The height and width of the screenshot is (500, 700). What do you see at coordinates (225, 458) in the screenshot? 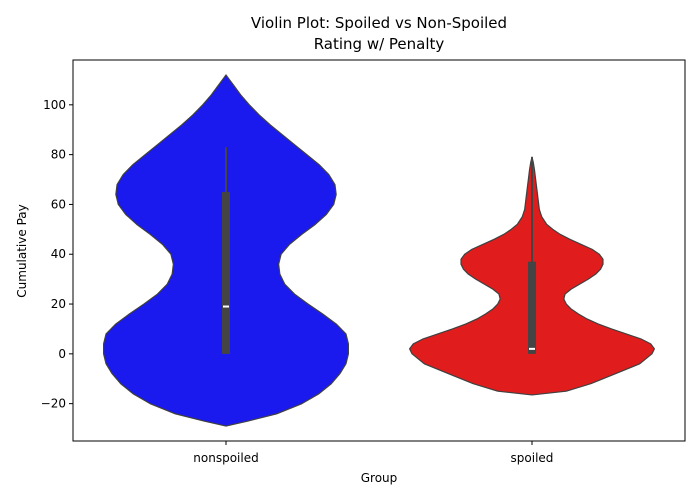
I see `x-tick-label-nonspoiled: nonspoiled` at bounding box center [225, 458].